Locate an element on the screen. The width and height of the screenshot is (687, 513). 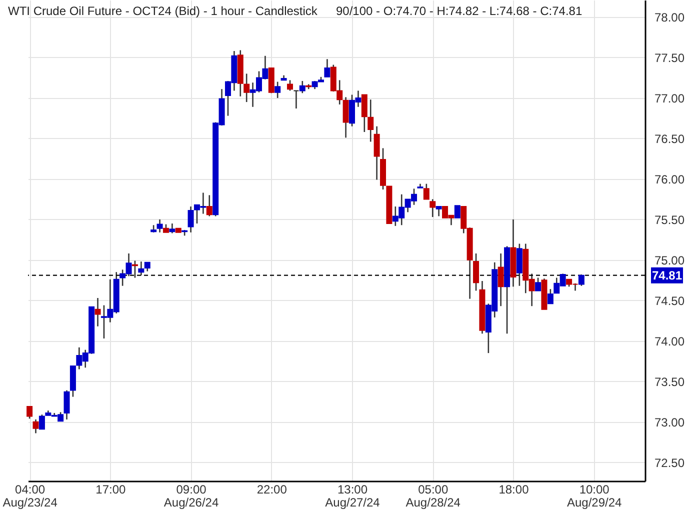
y-tick-label: 74.50 is located at coordinates (669, 301).